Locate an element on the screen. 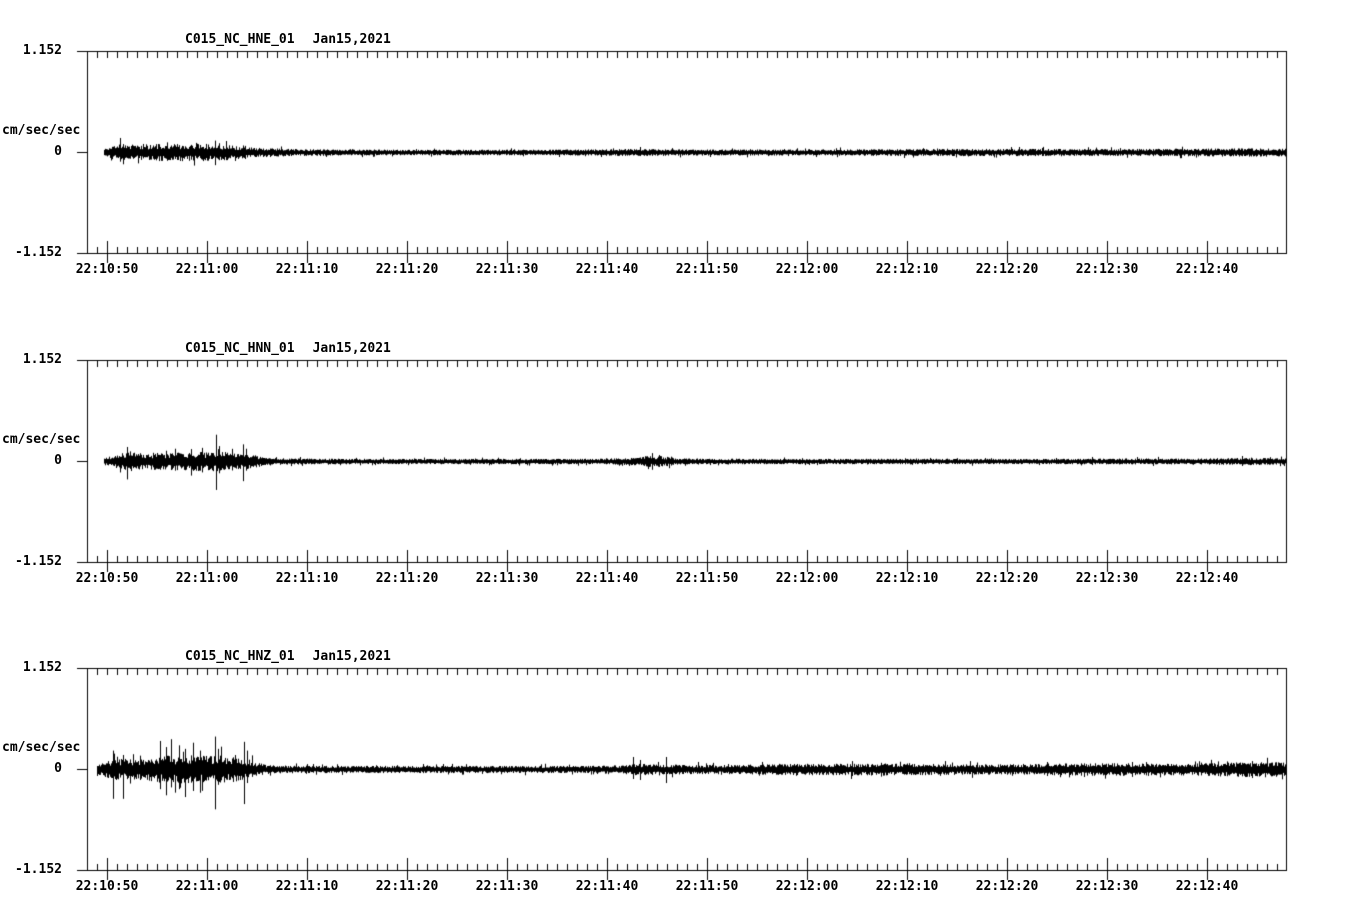  plot-title: C015_NC_HNE_01 Jan15,2021 is located at coordinates (288, 40).